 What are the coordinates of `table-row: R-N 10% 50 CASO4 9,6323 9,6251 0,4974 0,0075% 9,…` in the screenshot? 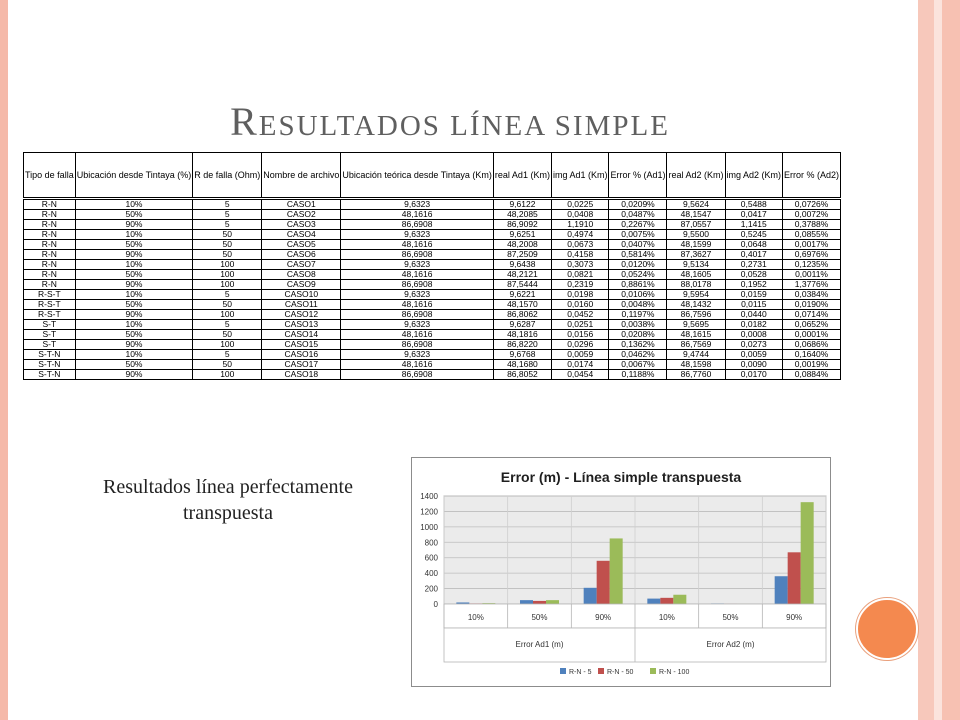 It's located at (432, 234).